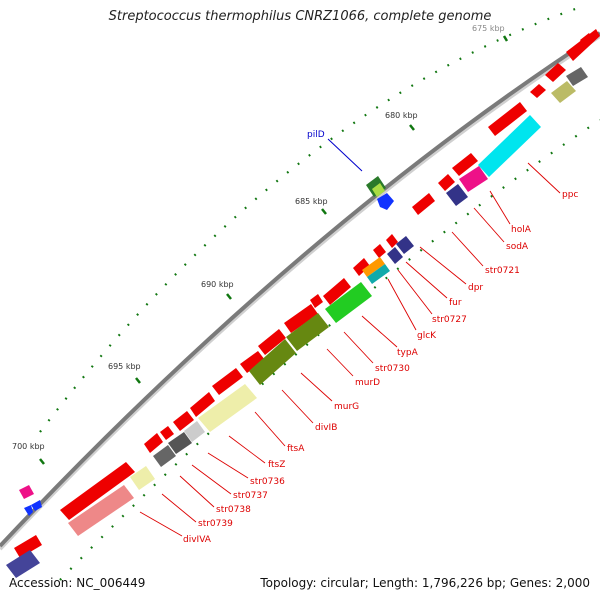 This screenshot has width=600, height=600. Describe the element at coordinates (577, 76) in the screenshot. I see `feature-box-gray` at that location.